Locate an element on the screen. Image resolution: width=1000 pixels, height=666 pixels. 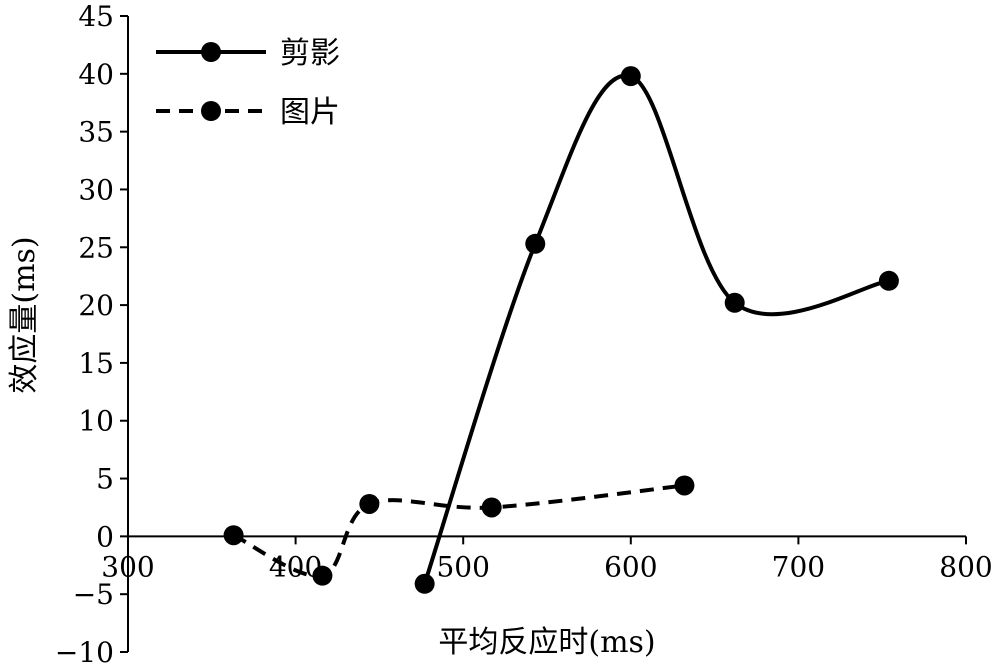
legend-label: 图片 is located at coordinates (310, 112).